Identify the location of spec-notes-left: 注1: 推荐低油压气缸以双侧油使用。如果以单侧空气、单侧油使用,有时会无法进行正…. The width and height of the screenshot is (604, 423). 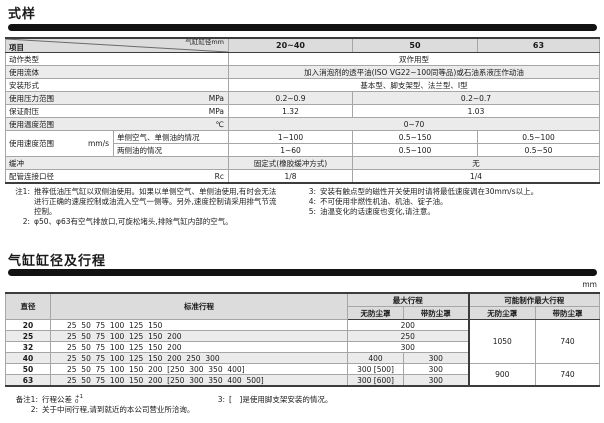
(154, 207).